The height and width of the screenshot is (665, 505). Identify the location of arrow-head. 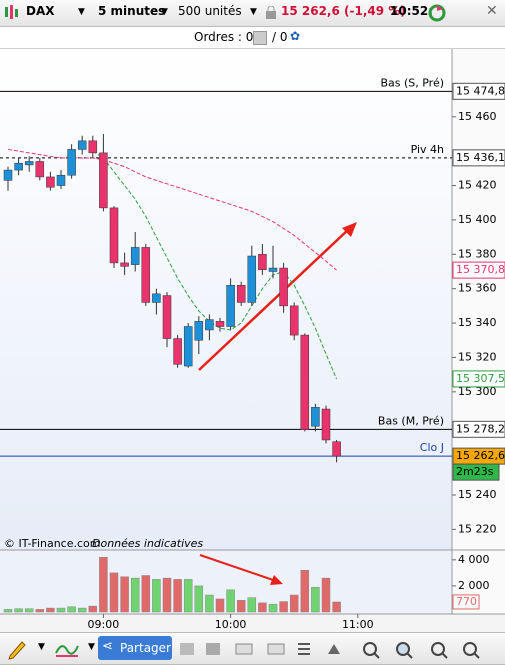
(276, 580).